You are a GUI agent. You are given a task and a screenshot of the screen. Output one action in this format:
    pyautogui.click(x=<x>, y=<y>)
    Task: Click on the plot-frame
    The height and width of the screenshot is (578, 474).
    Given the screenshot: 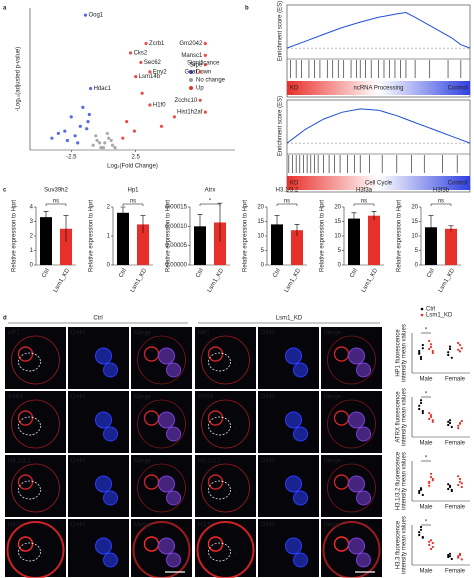 What is the action you would take?
    pyautogui.click(x=378, y=51)
    